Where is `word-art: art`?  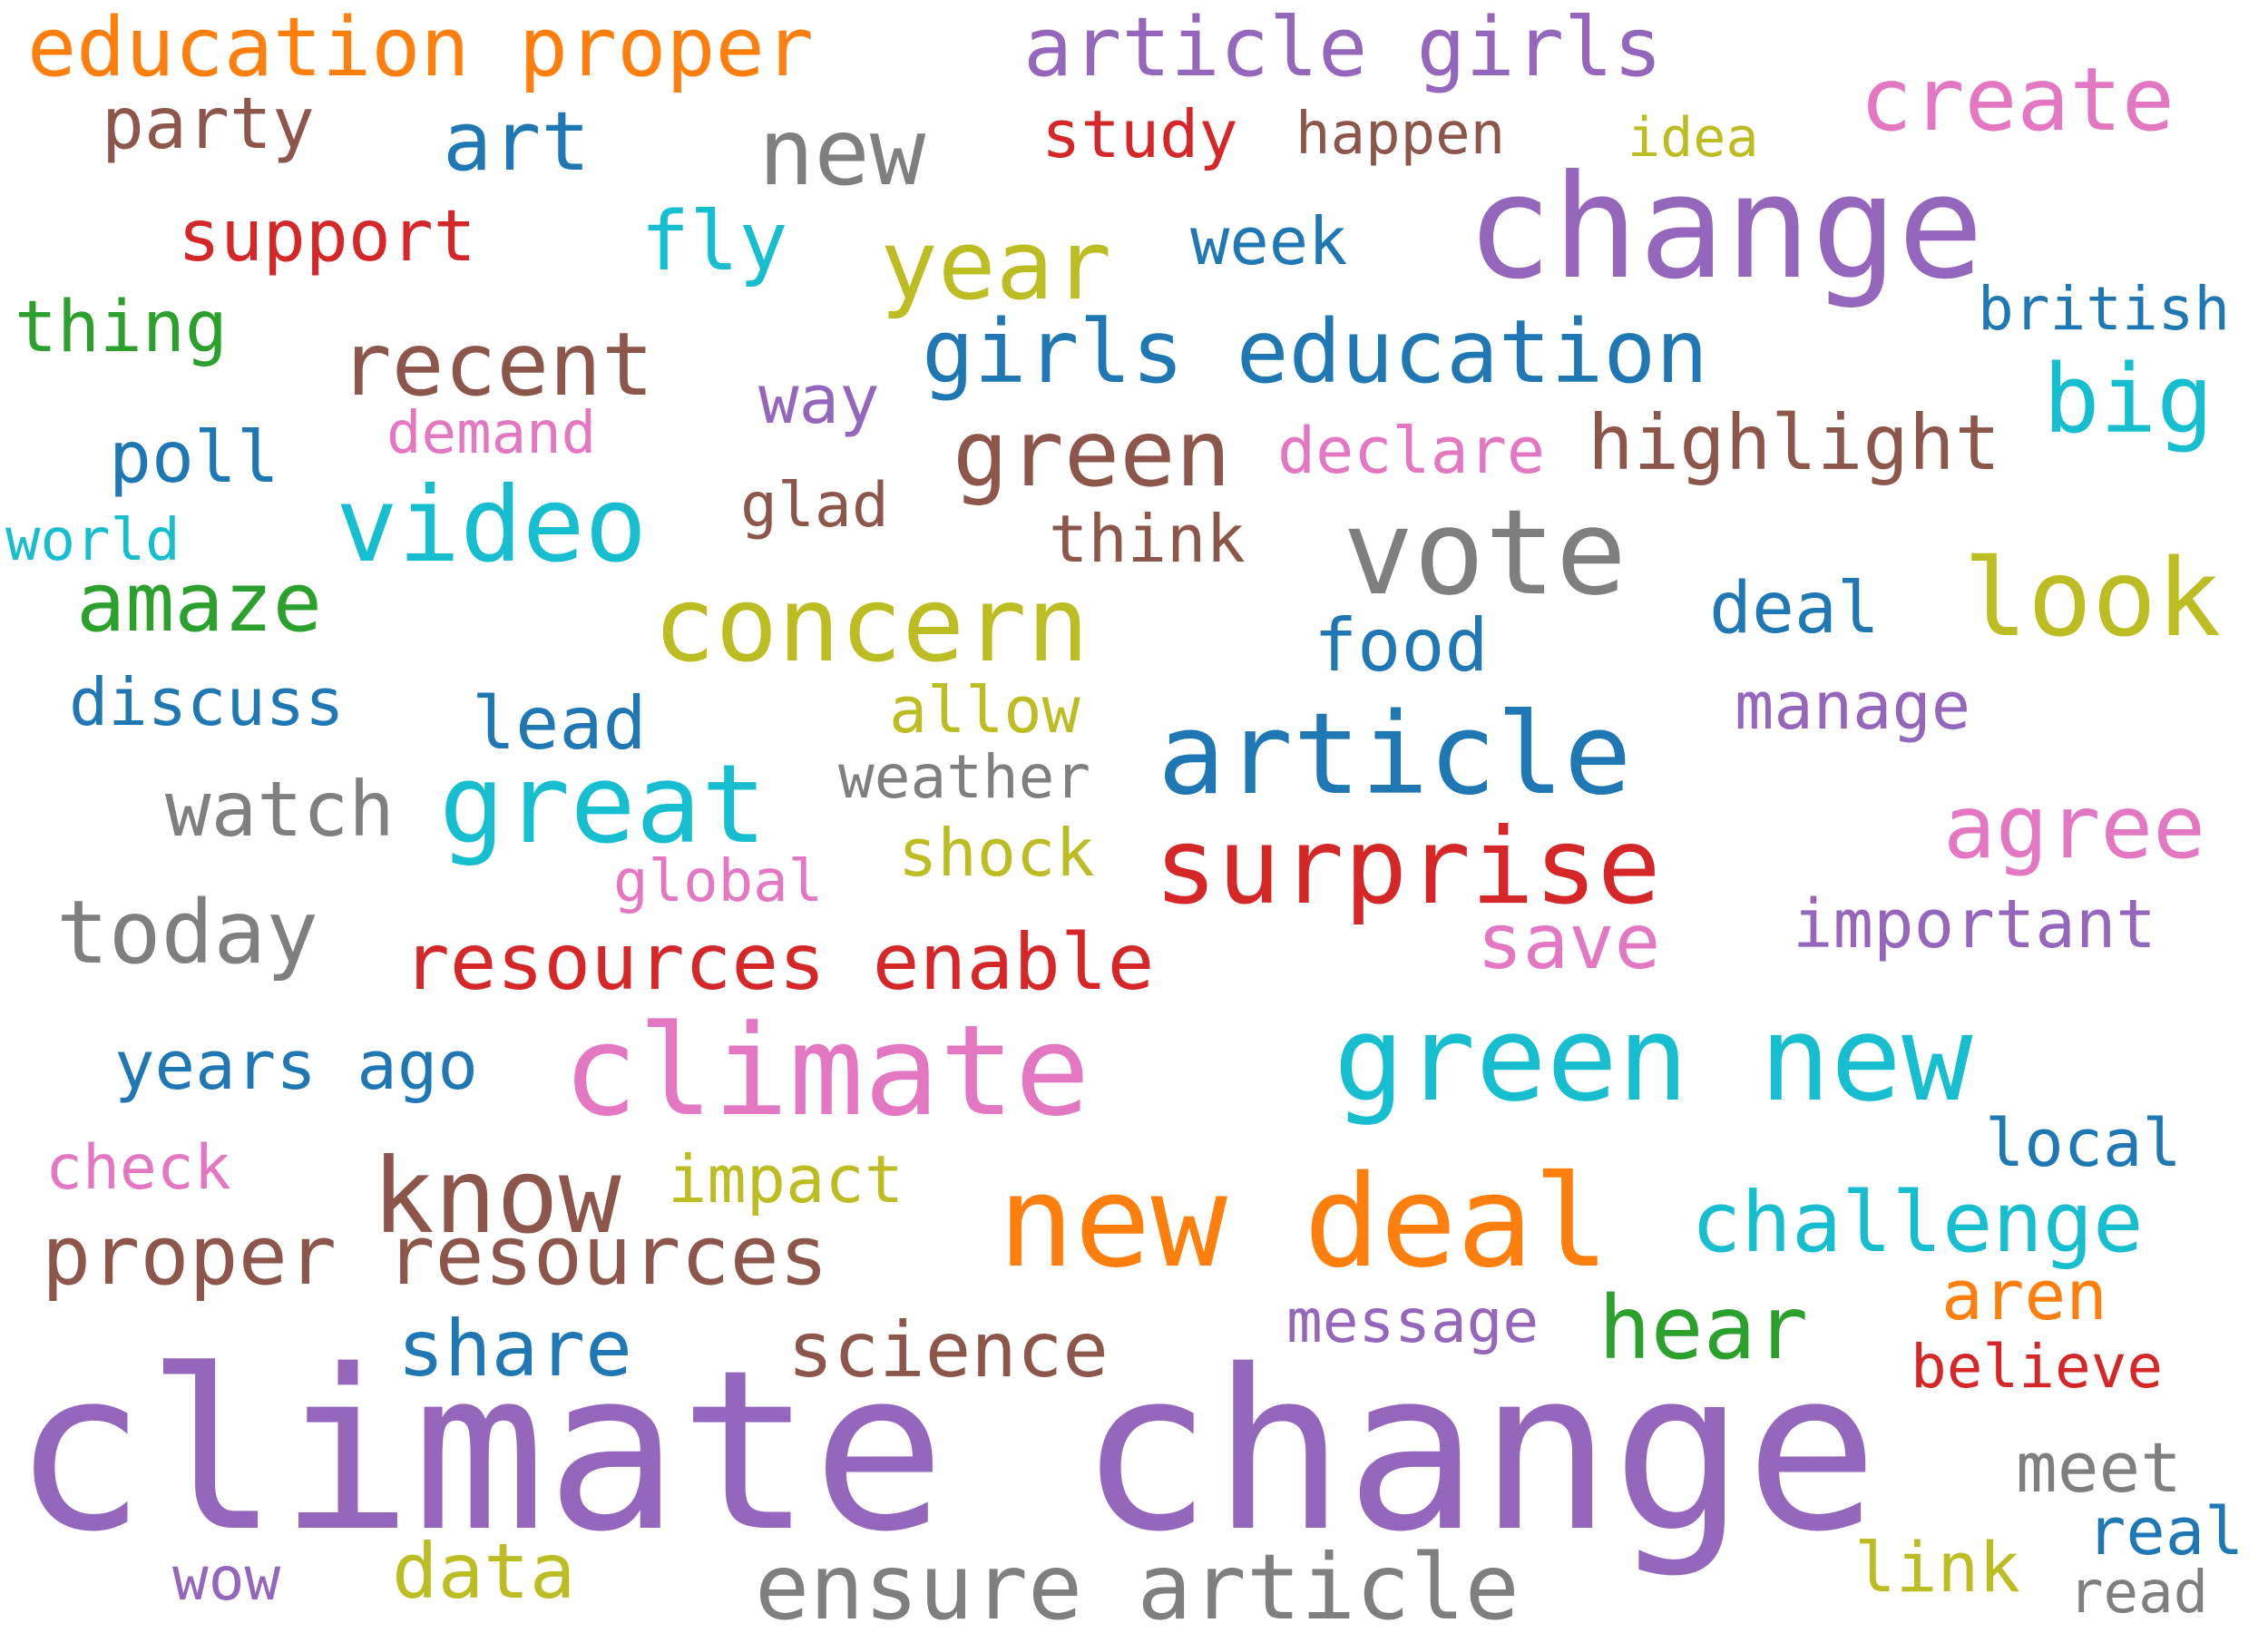
word-art: art is located at coordinates (517, 142).